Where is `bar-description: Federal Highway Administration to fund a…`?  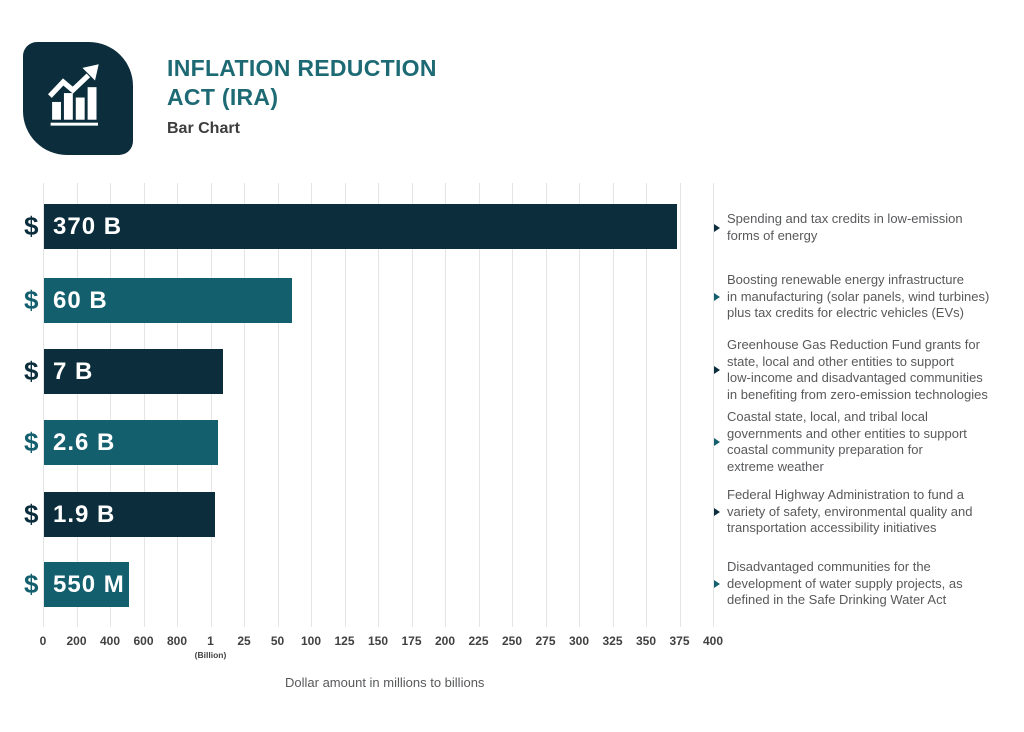
bar-description: Federal Highway Administration to fund a… is located at coordinates (869, 512).